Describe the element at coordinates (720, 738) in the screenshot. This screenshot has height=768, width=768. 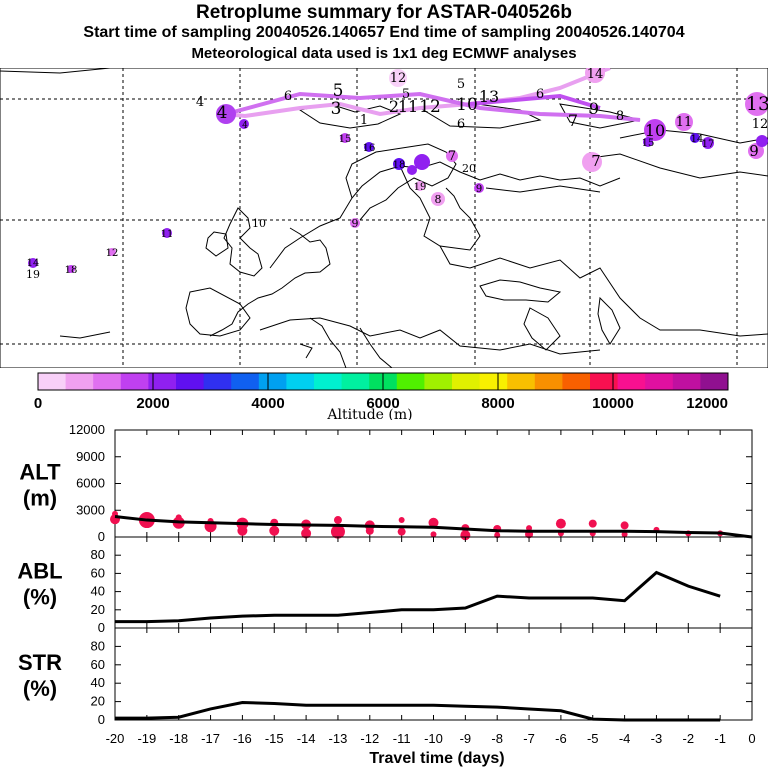
I see `x-tick-label: -1` at that location.